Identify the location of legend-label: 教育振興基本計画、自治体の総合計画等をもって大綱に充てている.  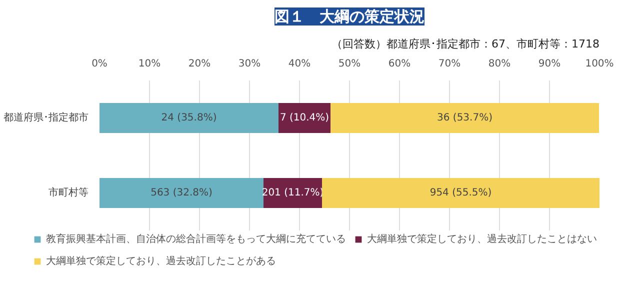
(196, 239).